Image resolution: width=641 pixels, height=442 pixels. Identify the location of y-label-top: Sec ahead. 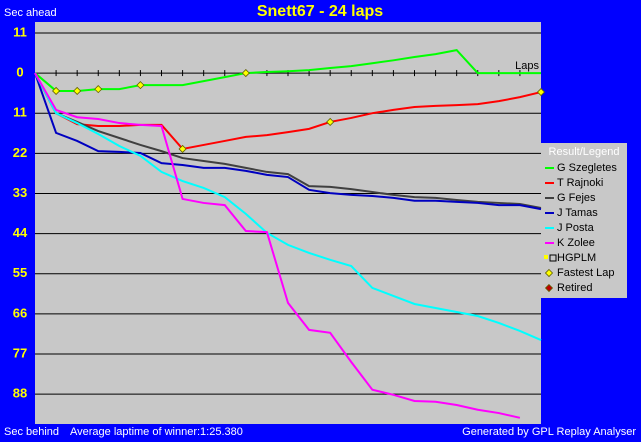
(30, 13).